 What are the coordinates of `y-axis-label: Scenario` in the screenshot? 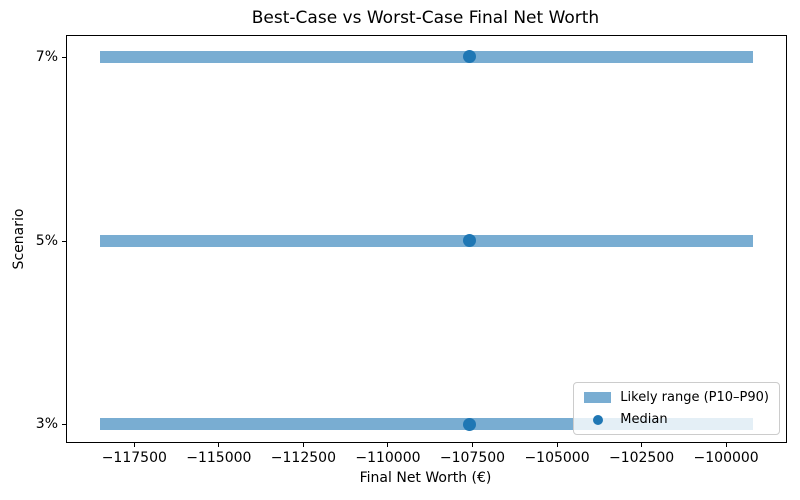 It's located at (19, 239).